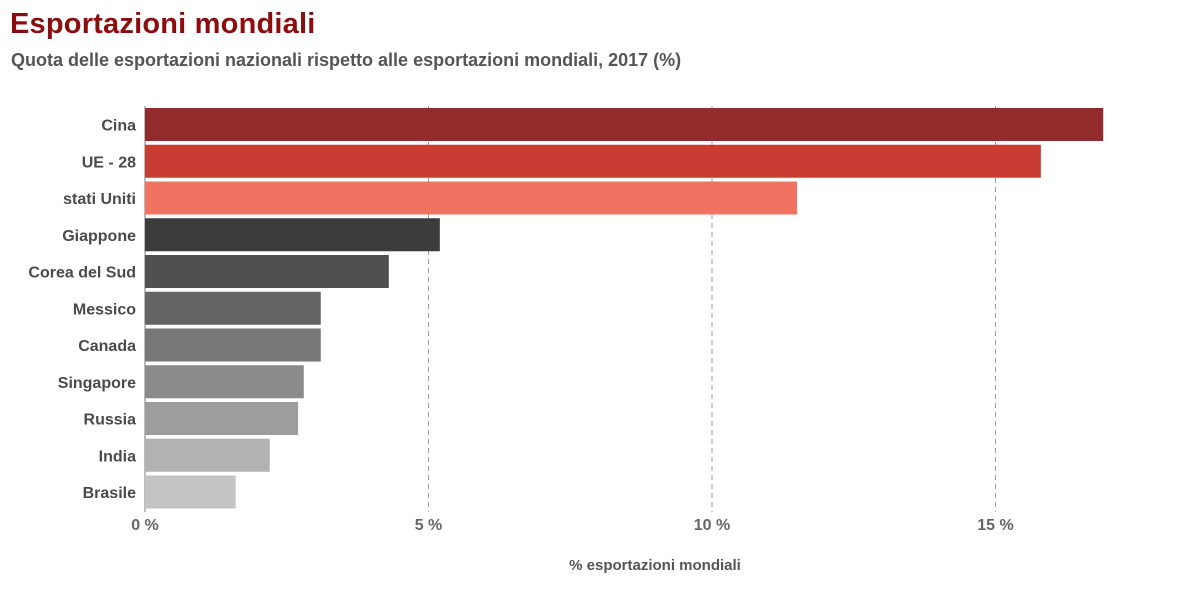  What do you see at coordinates (572, 525) in the screenshot?
I see `x-axis-ticks: 0 % 5 % 10 % 15 %` at bounding box center [572, 525].